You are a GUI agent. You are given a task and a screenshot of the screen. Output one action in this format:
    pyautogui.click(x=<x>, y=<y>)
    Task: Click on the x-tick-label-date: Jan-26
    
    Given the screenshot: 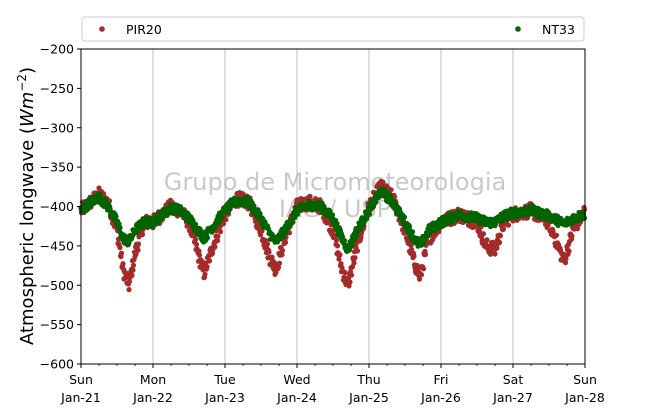 What is the action you would take?
    pyautogui.click(x=440, y=397)
    